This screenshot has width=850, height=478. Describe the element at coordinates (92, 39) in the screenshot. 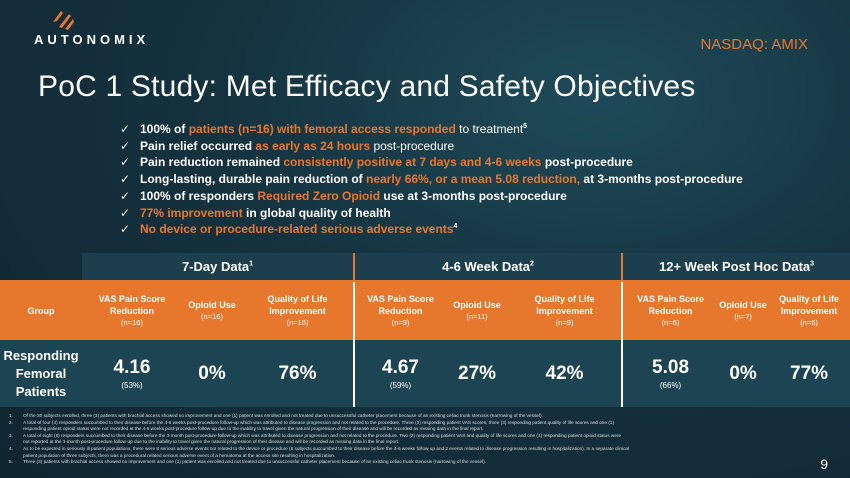

I see `brand-name: AUTONOMIX` at that location.